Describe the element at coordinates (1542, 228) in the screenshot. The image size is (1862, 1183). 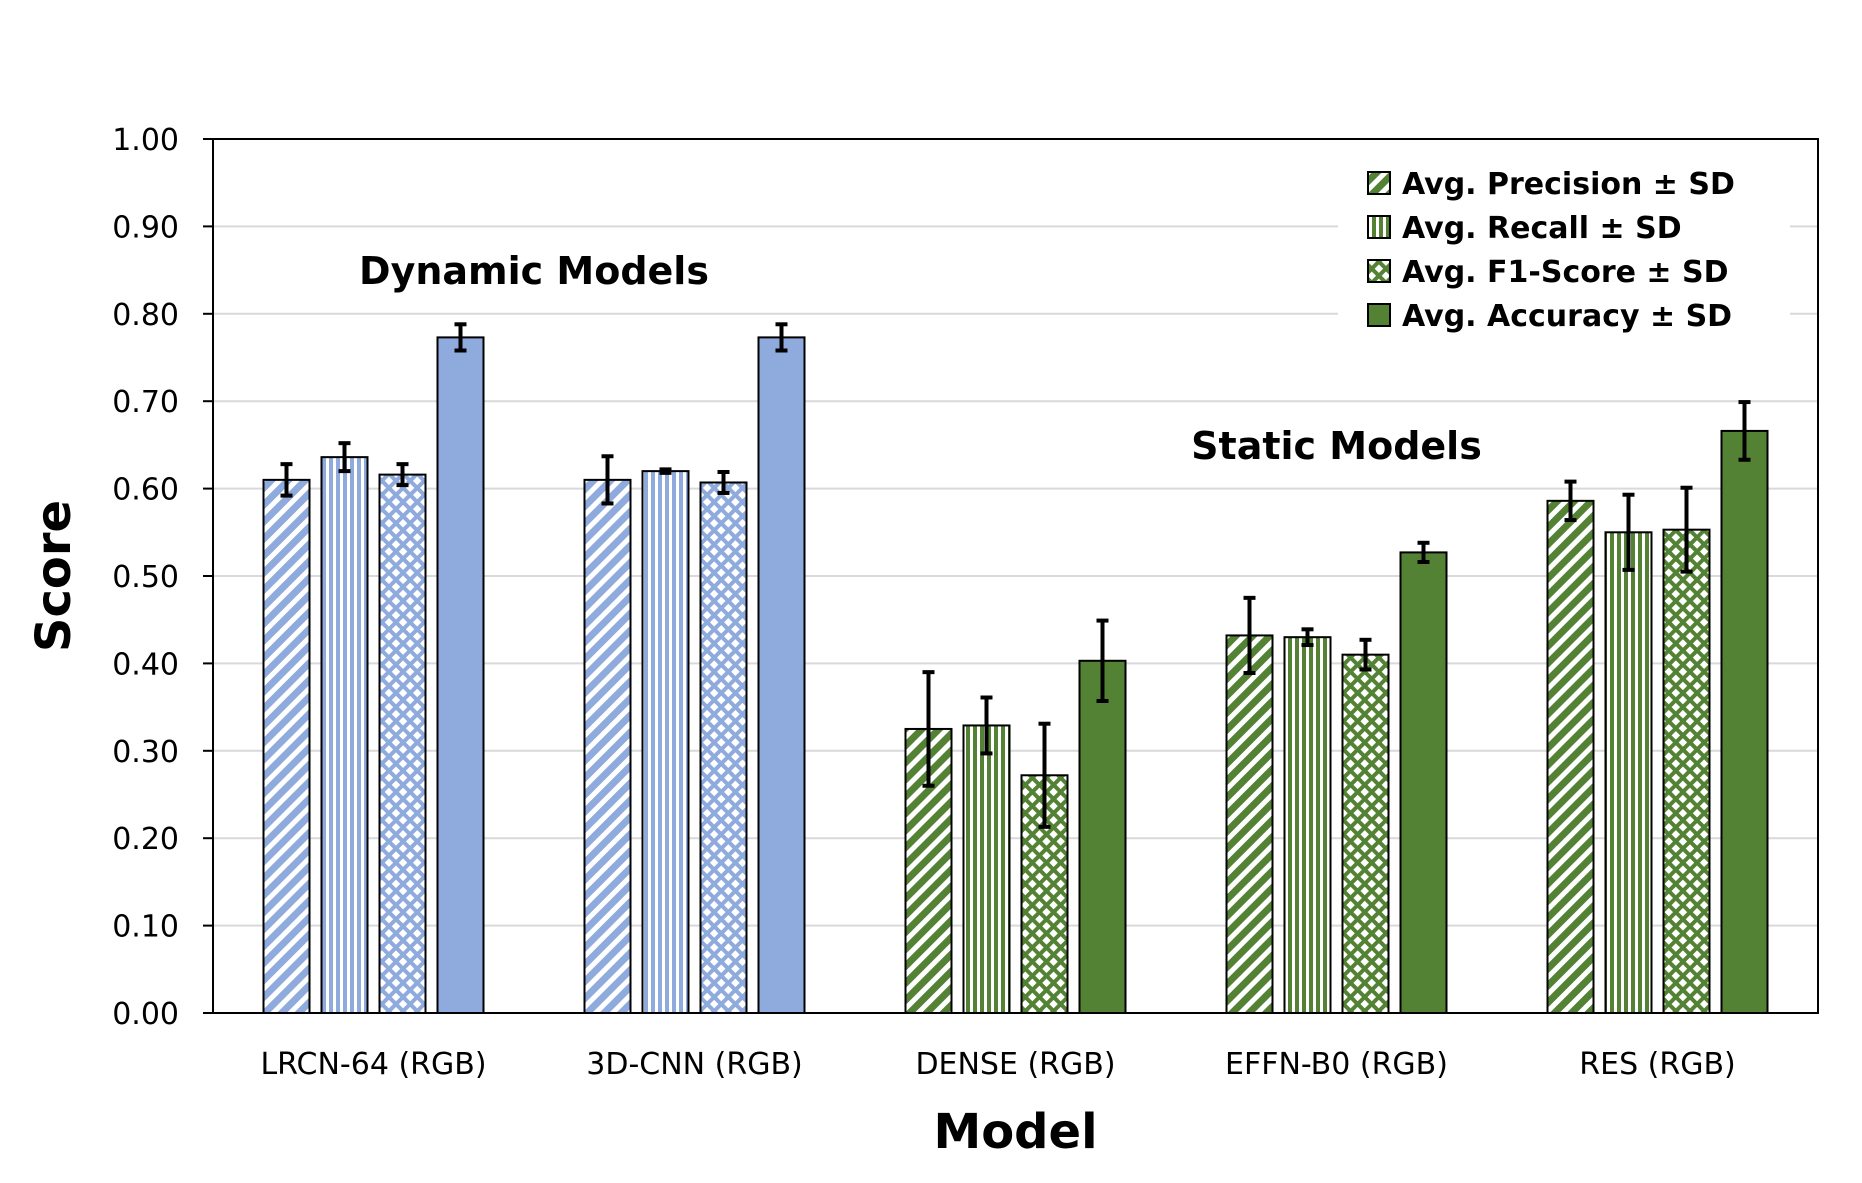
I see `legend-label: Avg. Recall ± SD` at that location.